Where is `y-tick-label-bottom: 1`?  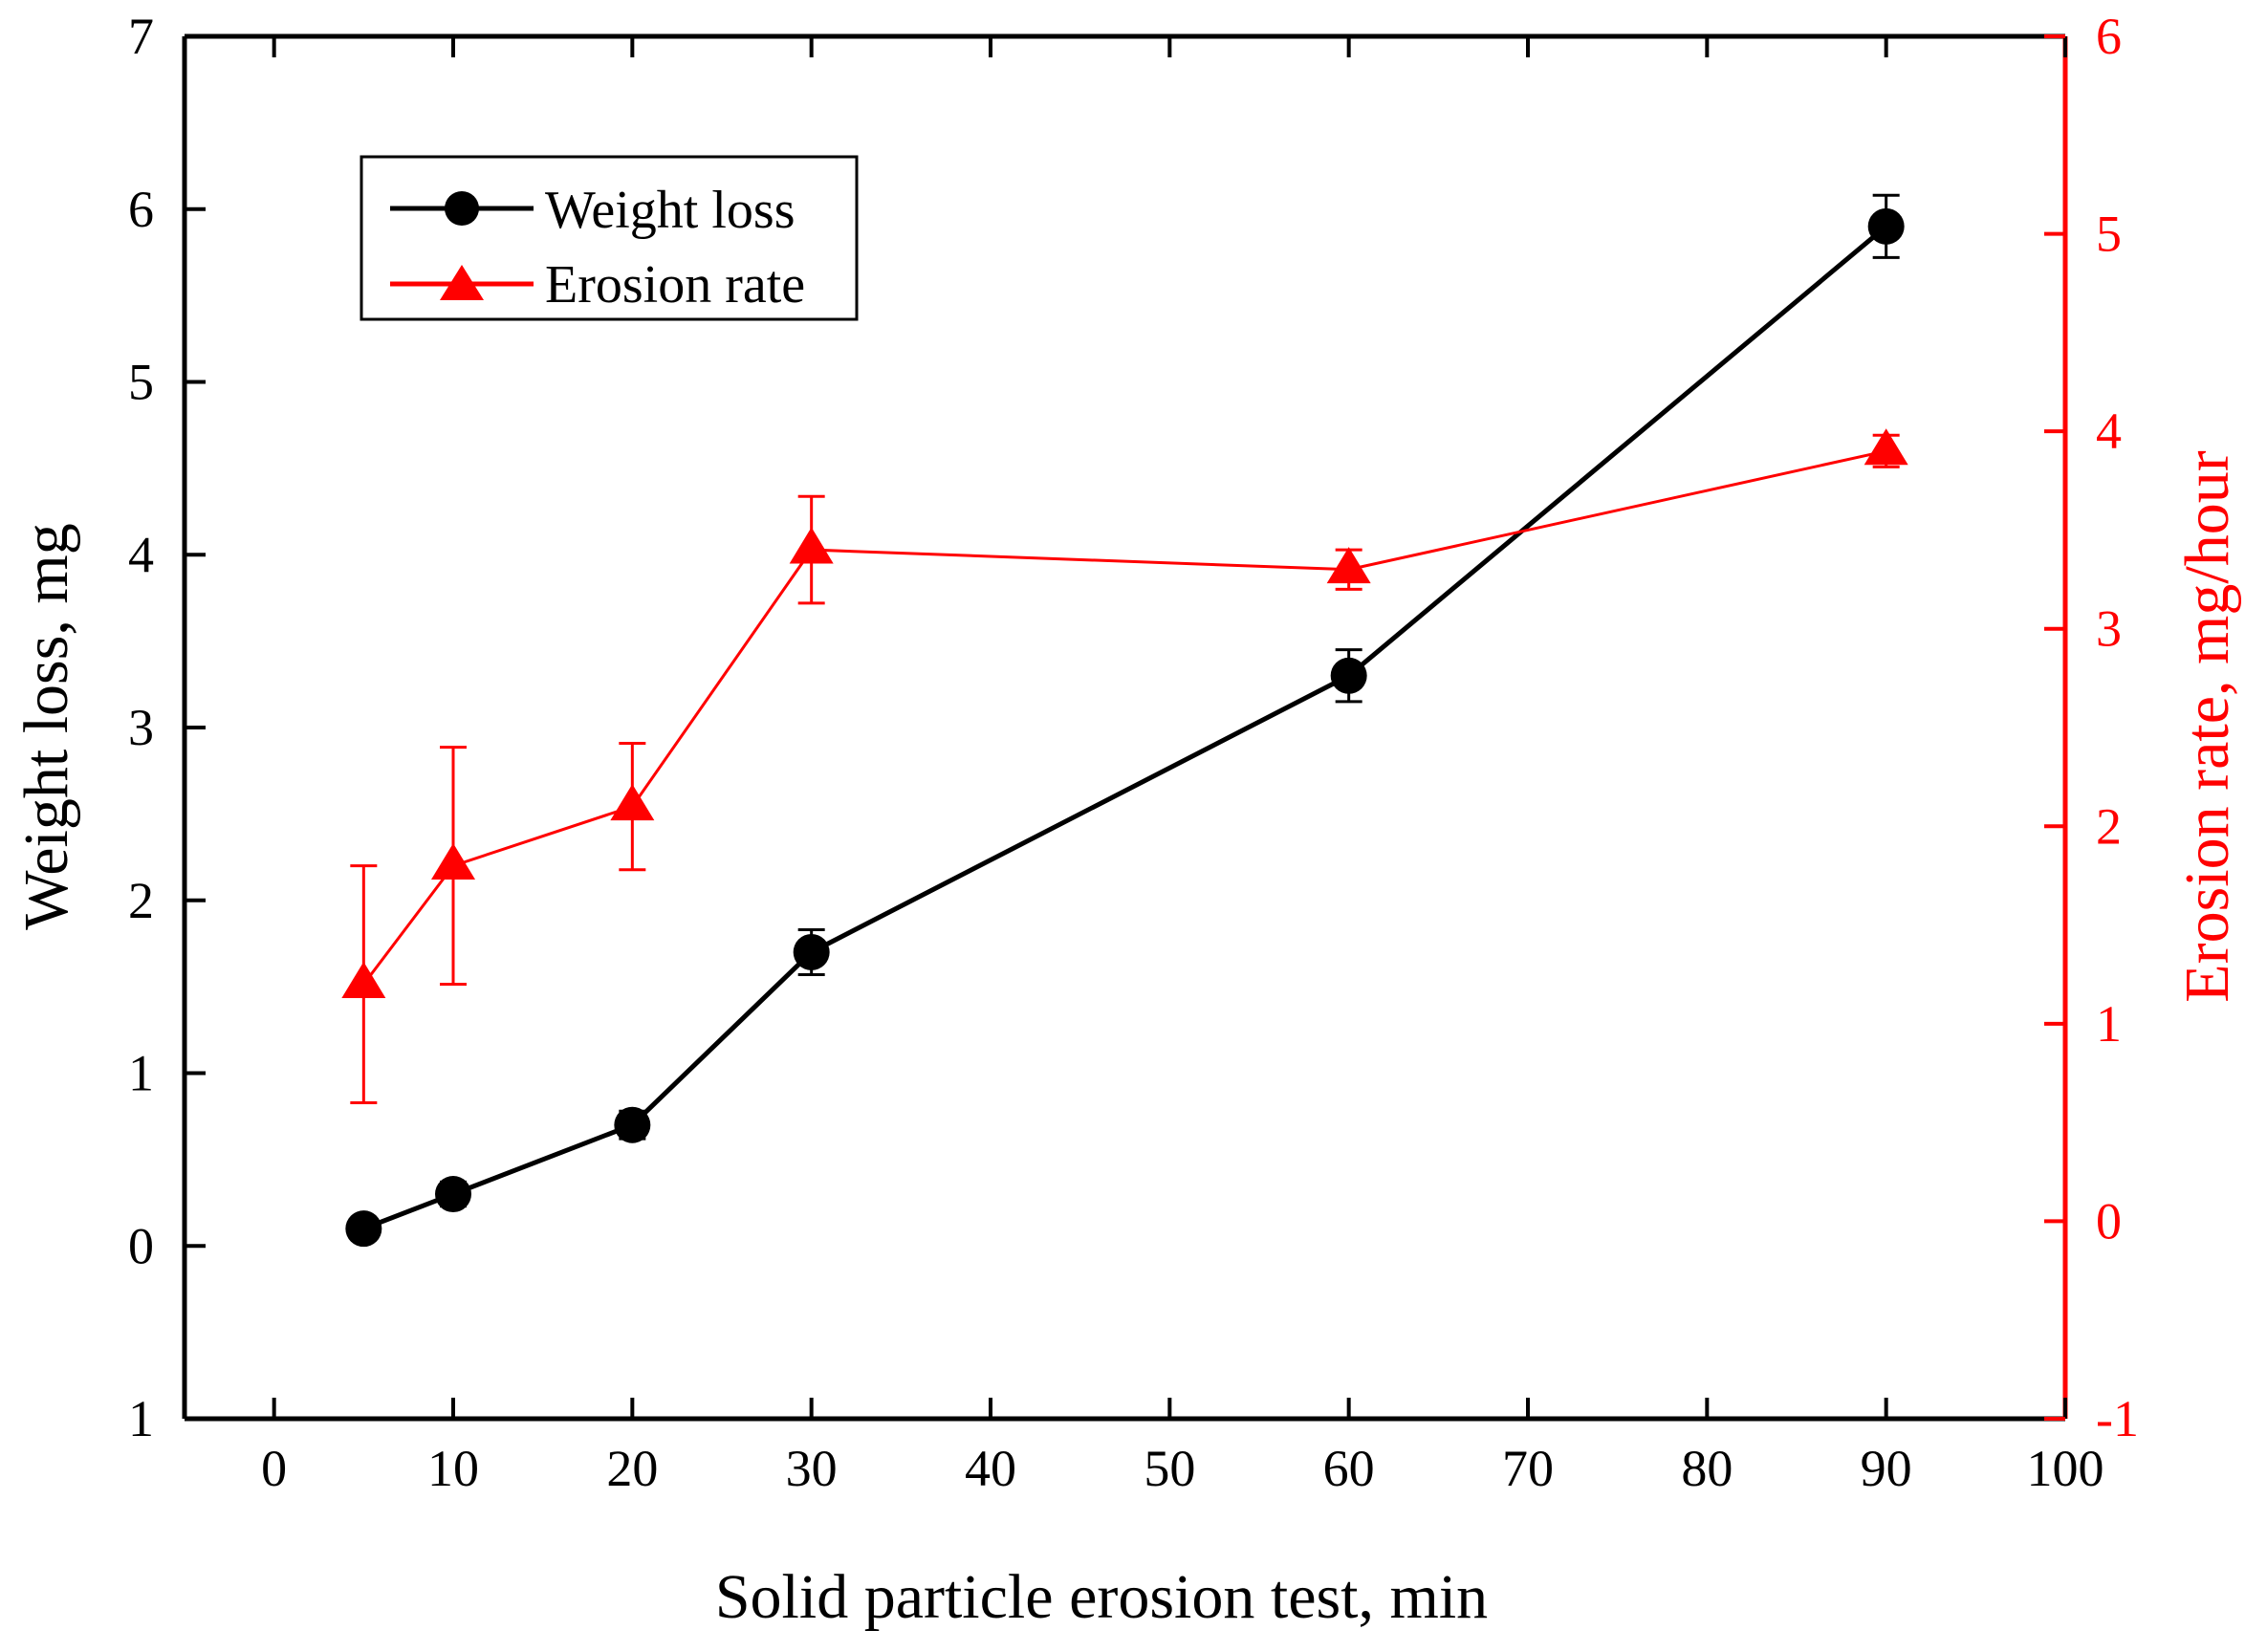
y-tick-label-bottom: 1 is located at coordinates (141, 1418).